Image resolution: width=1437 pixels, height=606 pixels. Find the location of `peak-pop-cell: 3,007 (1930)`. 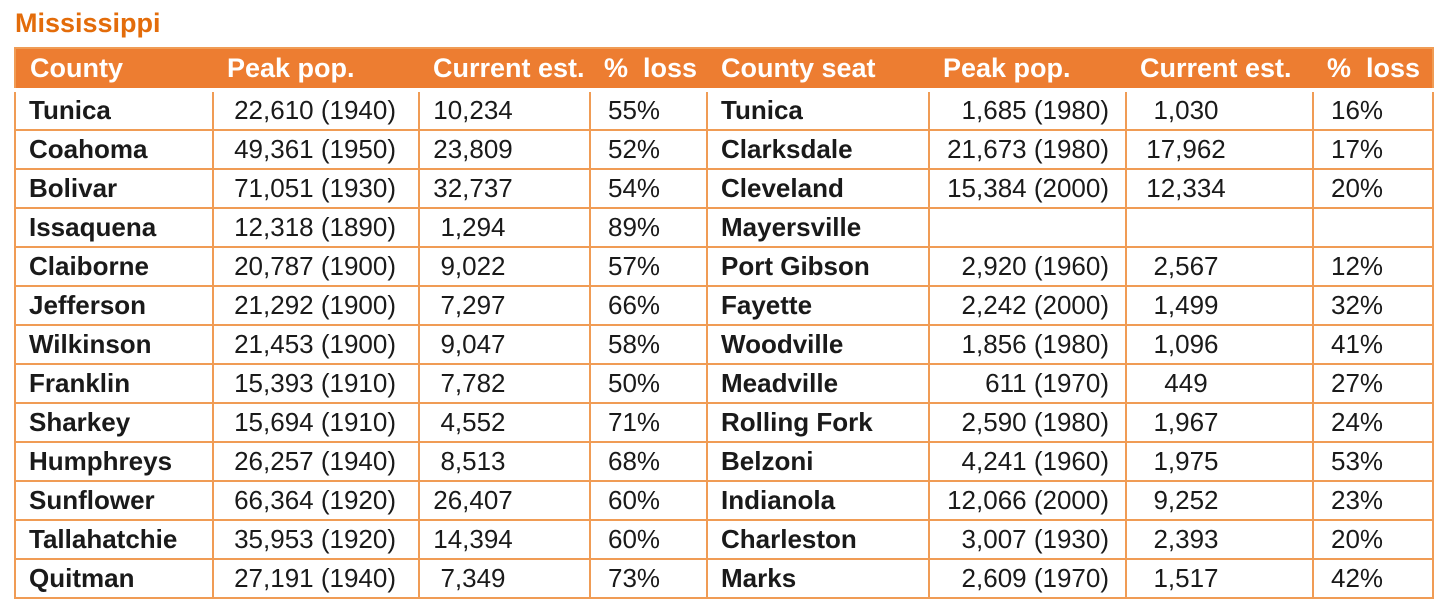

peak-pop-cell: 3,007 (1930) is located at coordinates (1027, 539).